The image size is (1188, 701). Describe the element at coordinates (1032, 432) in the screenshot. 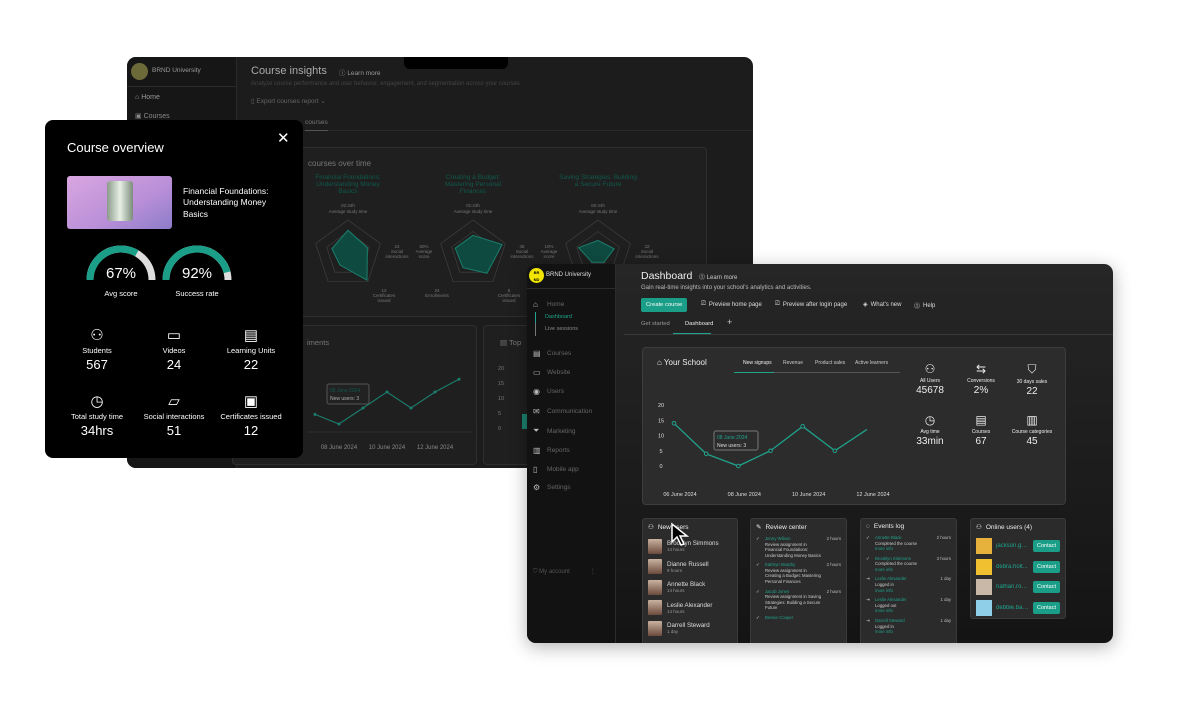

I see `kpi-label: Course categories` at that location.